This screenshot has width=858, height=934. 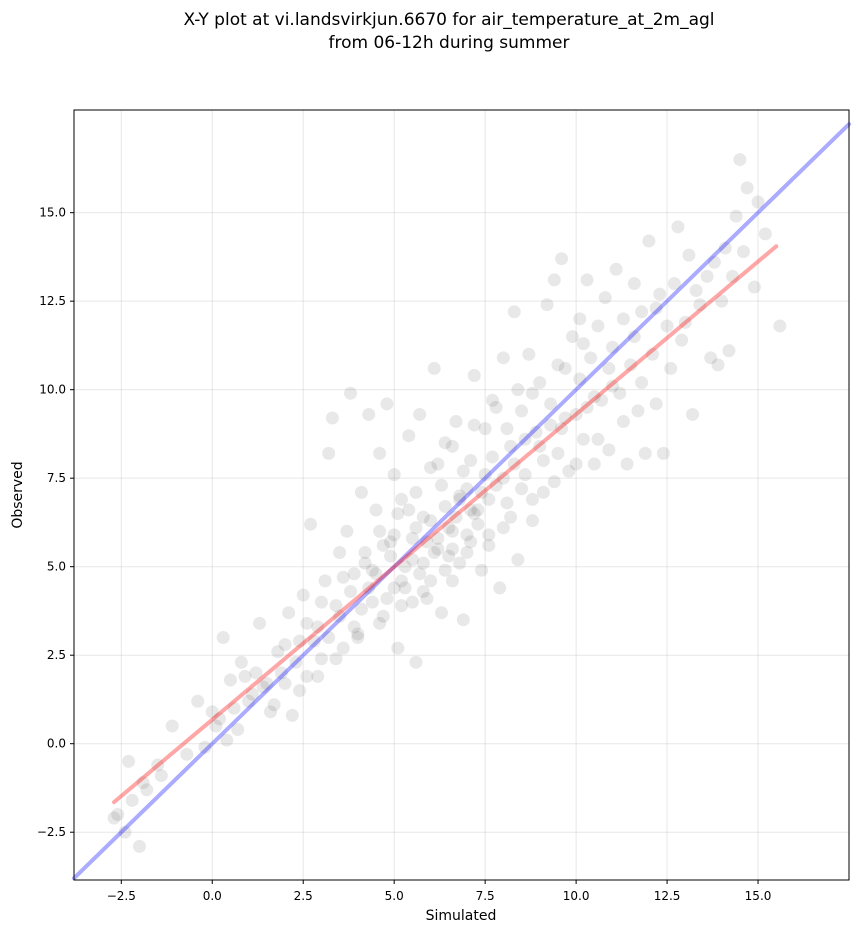 What do you see at coordinates (56, 744) in the screenshot?
I see `y-tick-label: 0.0` at bounding box center [56, 744].